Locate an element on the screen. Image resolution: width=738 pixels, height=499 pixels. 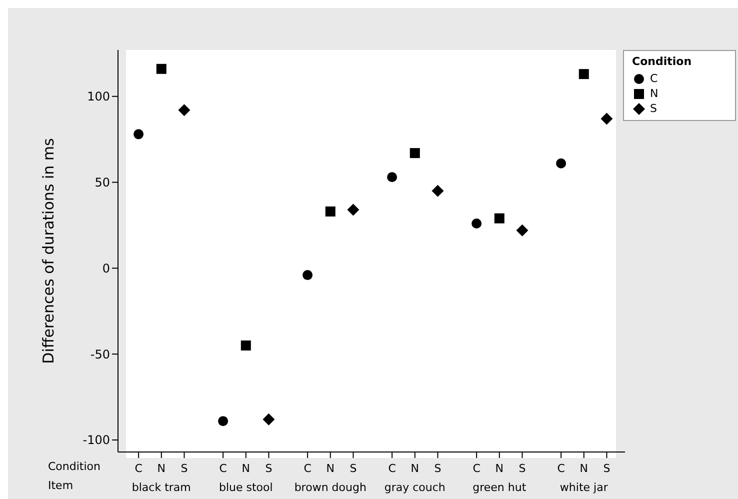
legend-label: S is located at coordinates (653, 108).